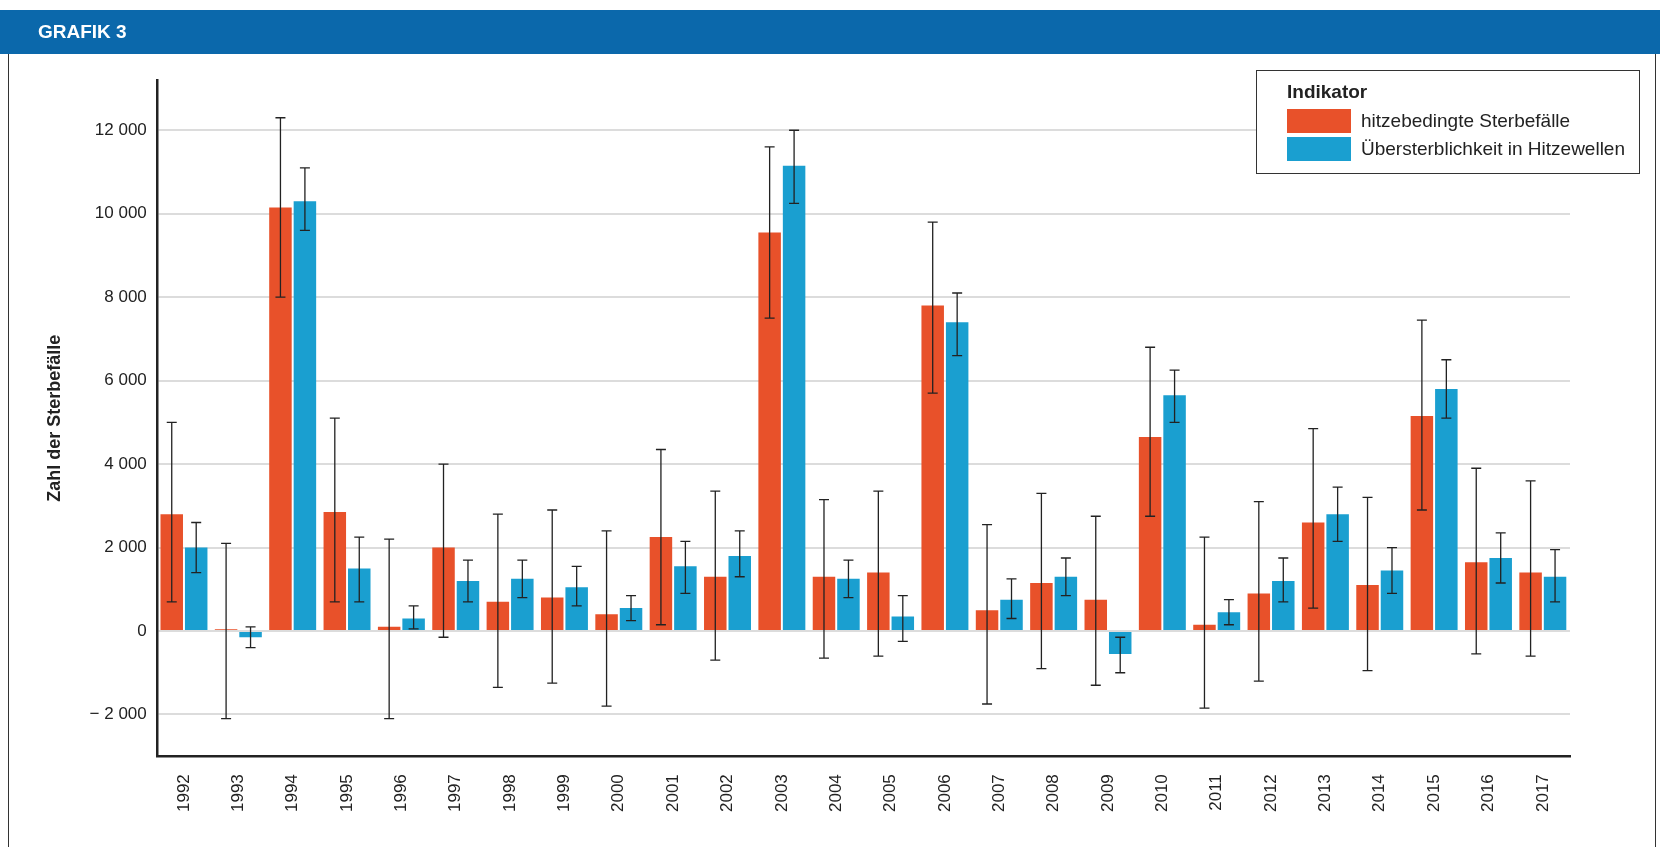 This screenshot has width=1660, height=847. I want to click on legend-label: hitzebedingte Sterbefälle, so click(1466, 121).